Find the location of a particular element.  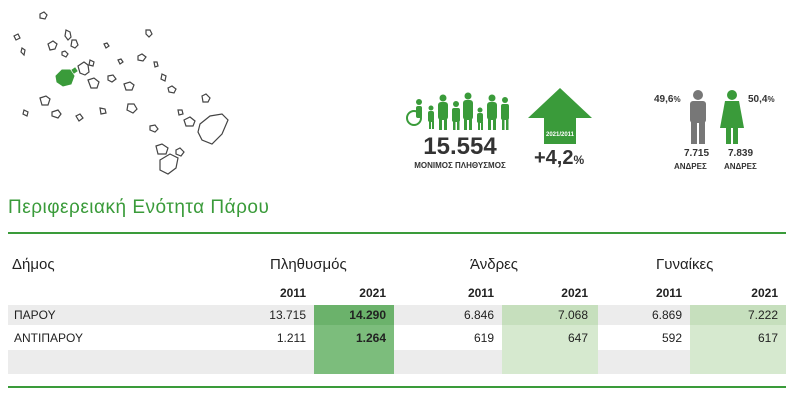

row-men-2021: 7.068 is located at coordinates (572, 315).